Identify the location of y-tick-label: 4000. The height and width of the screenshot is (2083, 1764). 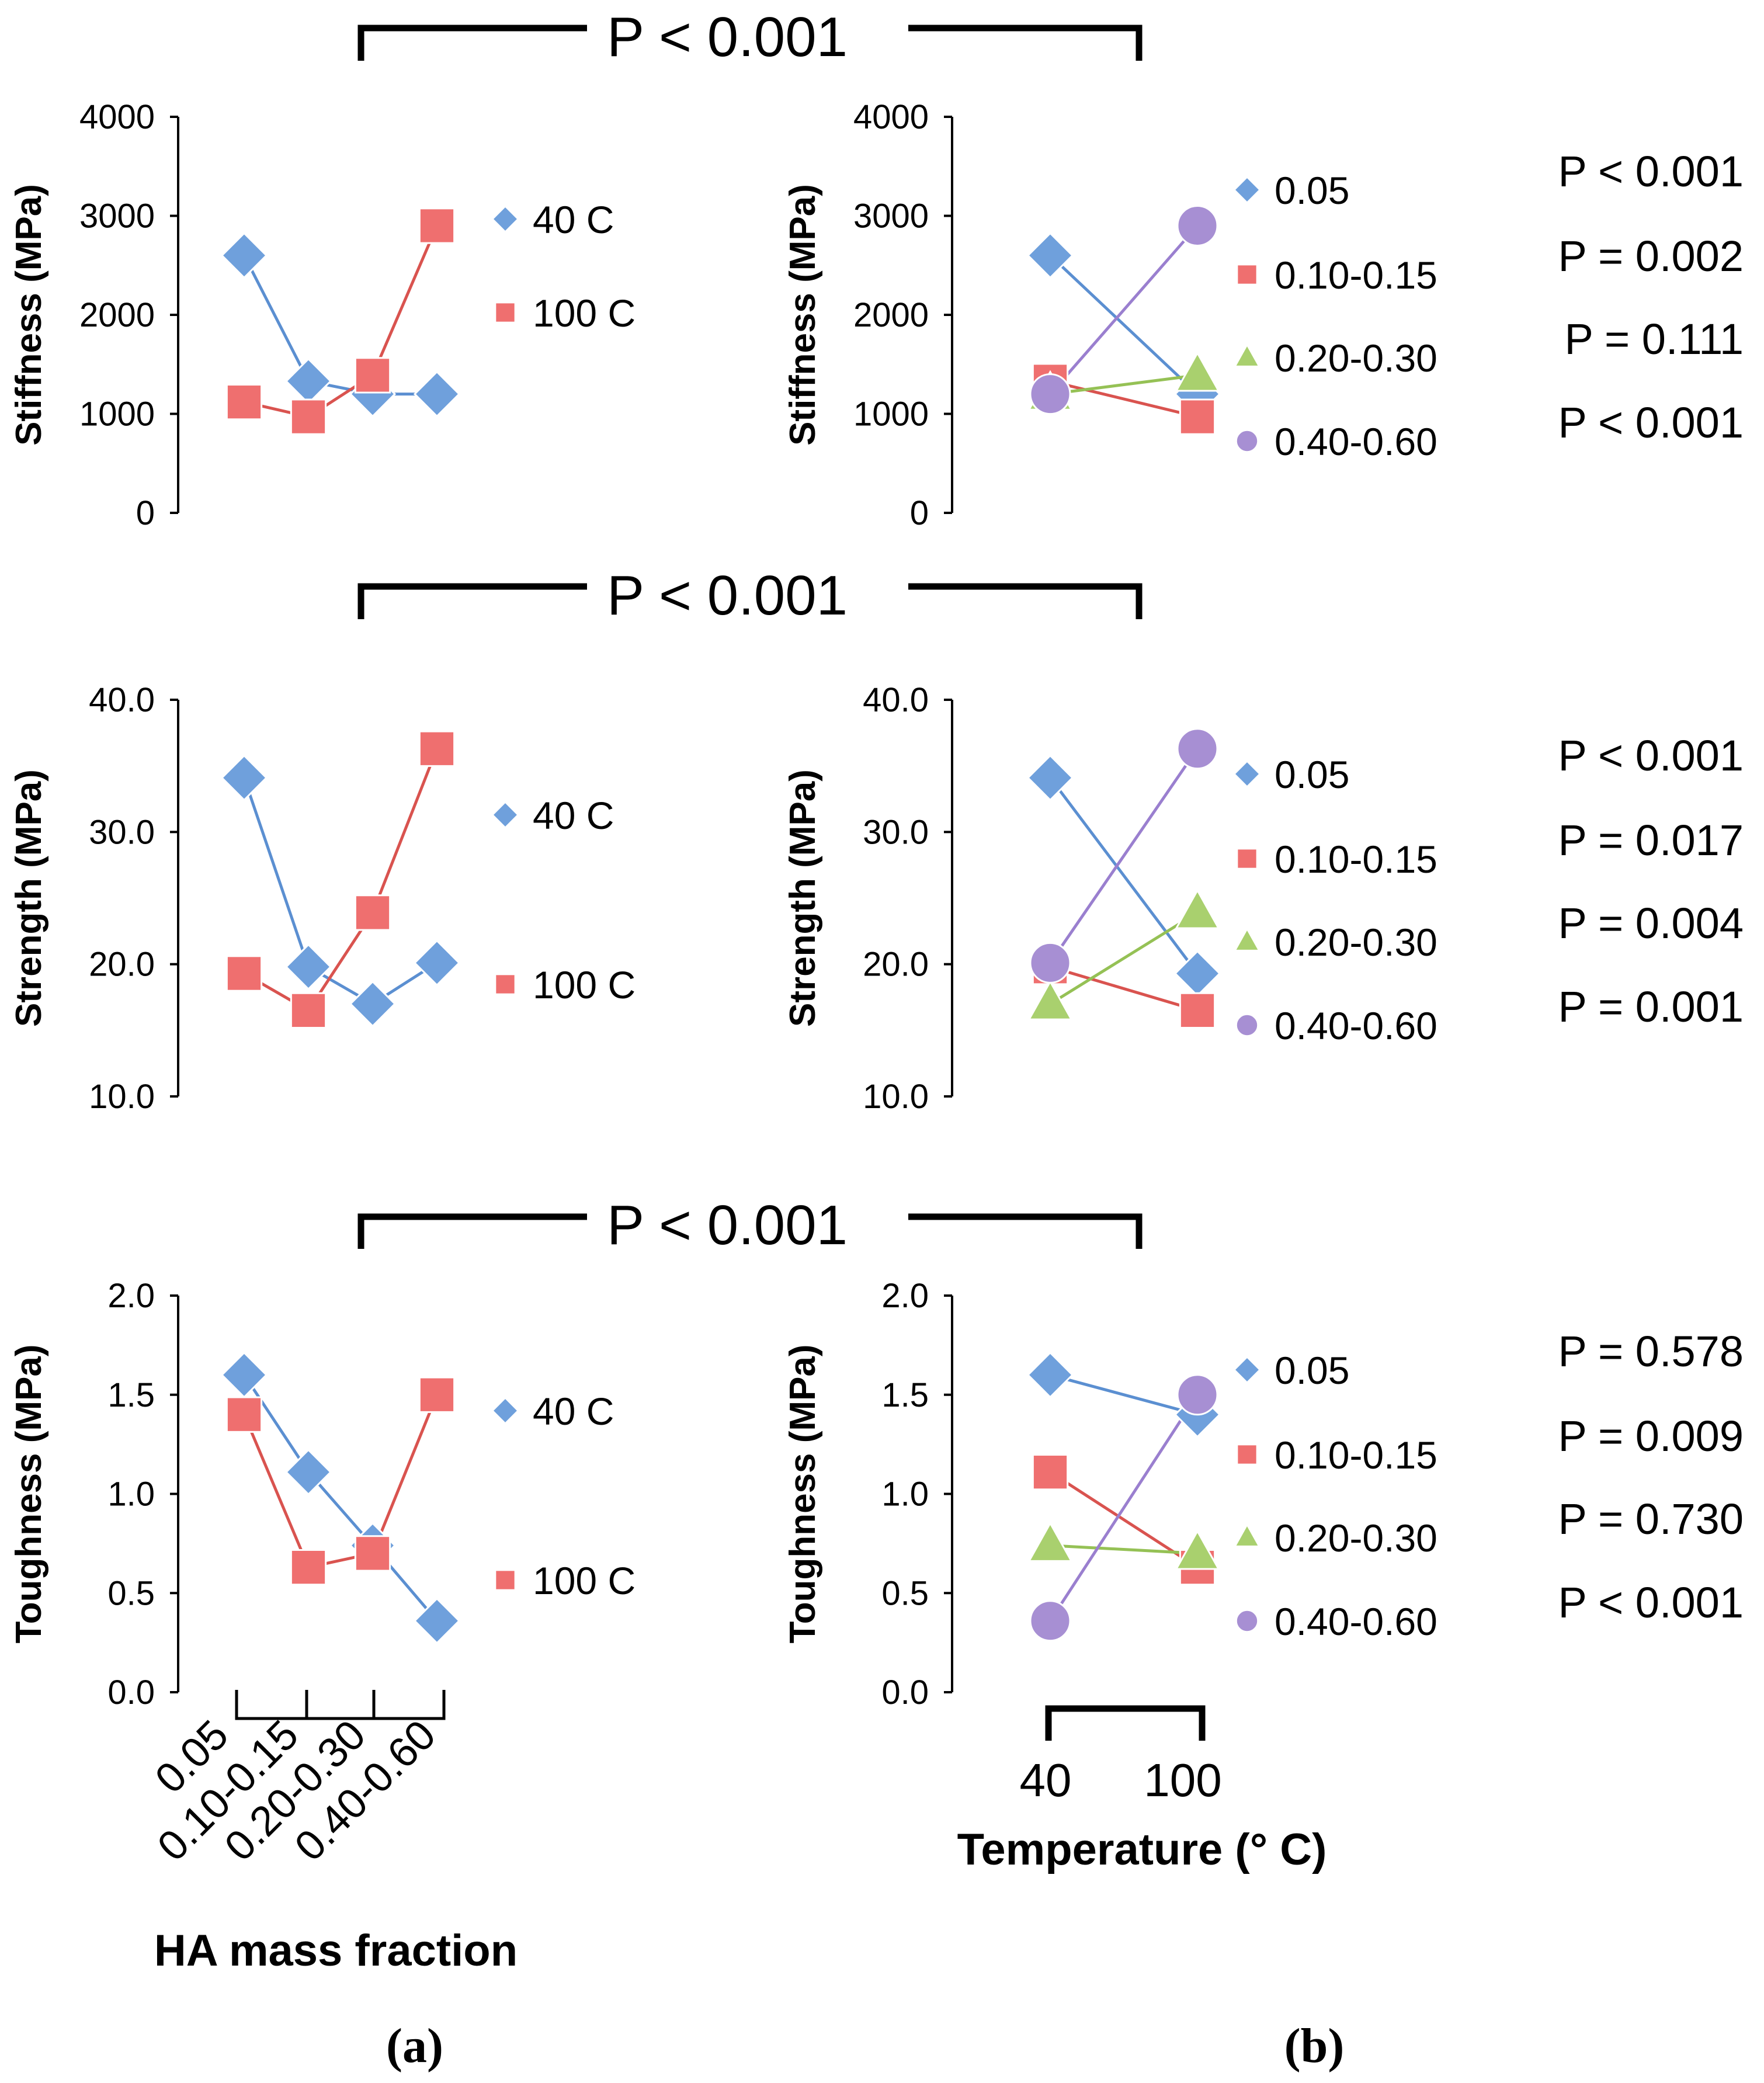
(117, 117).